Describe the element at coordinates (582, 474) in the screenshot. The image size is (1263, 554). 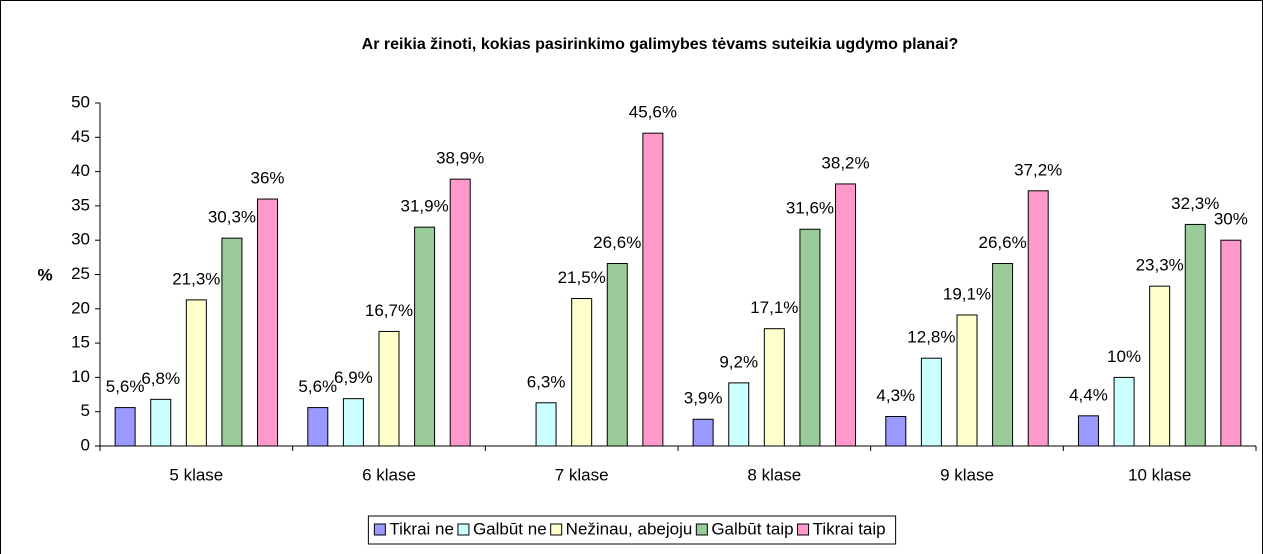
I see `x-tick-label: 7 klase` at that location.